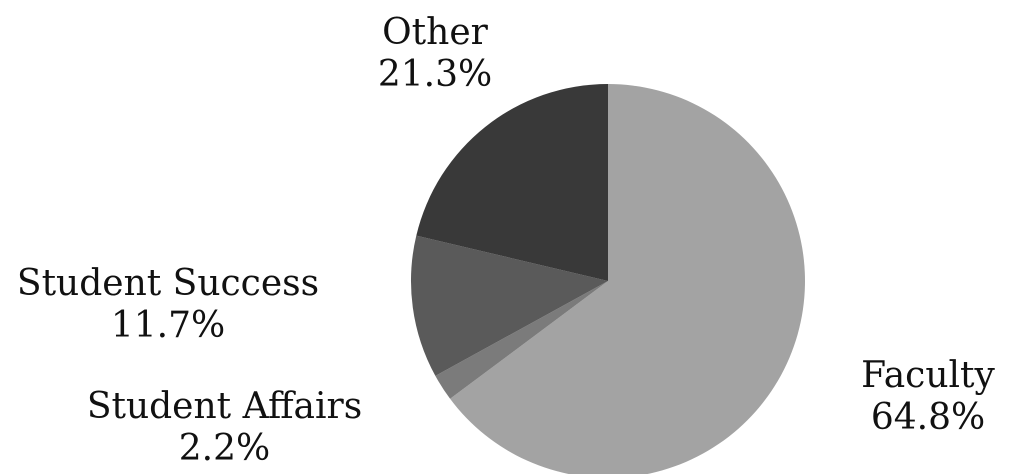 This screenshot has width=1009, height=474. I want to click on slice-label-student-success: Student Success 11.7%, so click(168, 305).